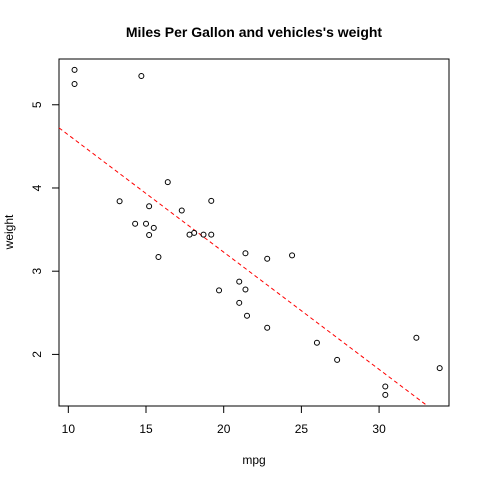 The height and width of the screenshot is (485, 480). Describe the element at coordinates (37, 354) in the screenshot. I see `y-tick-label: 2` at that location.